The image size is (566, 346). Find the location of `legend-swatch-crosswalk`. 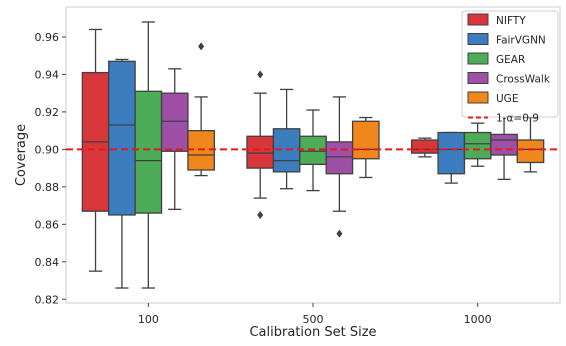

legend-swatch-crosswalk is located at coordinates (478, 78).